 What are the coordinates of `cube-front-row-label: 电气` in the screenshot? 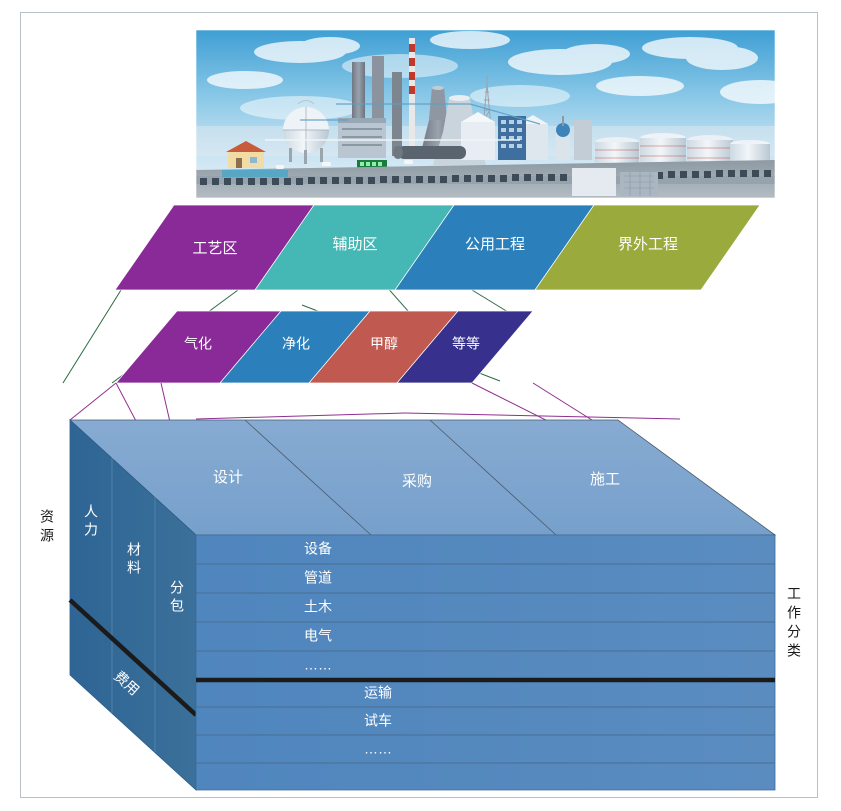 It's located at (318, 636).